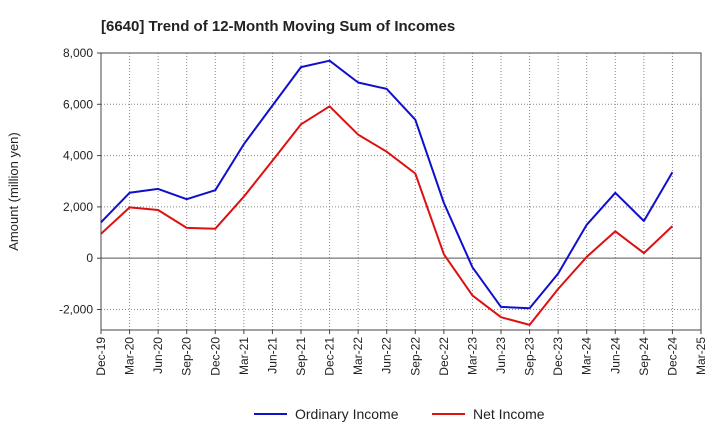  Describe the element at coordinates (78, 207) in the screenshot. I see `y-tick-label: 2,000` at that location.